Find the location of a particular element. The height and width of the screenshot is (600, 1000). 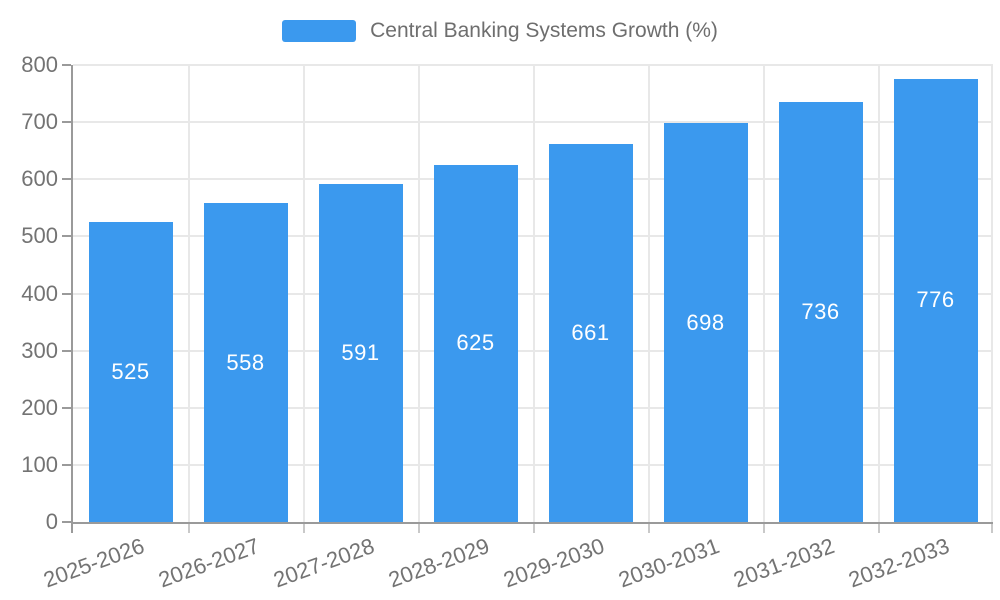

bar-value-label: 525 is located at coordinates (130, 372).